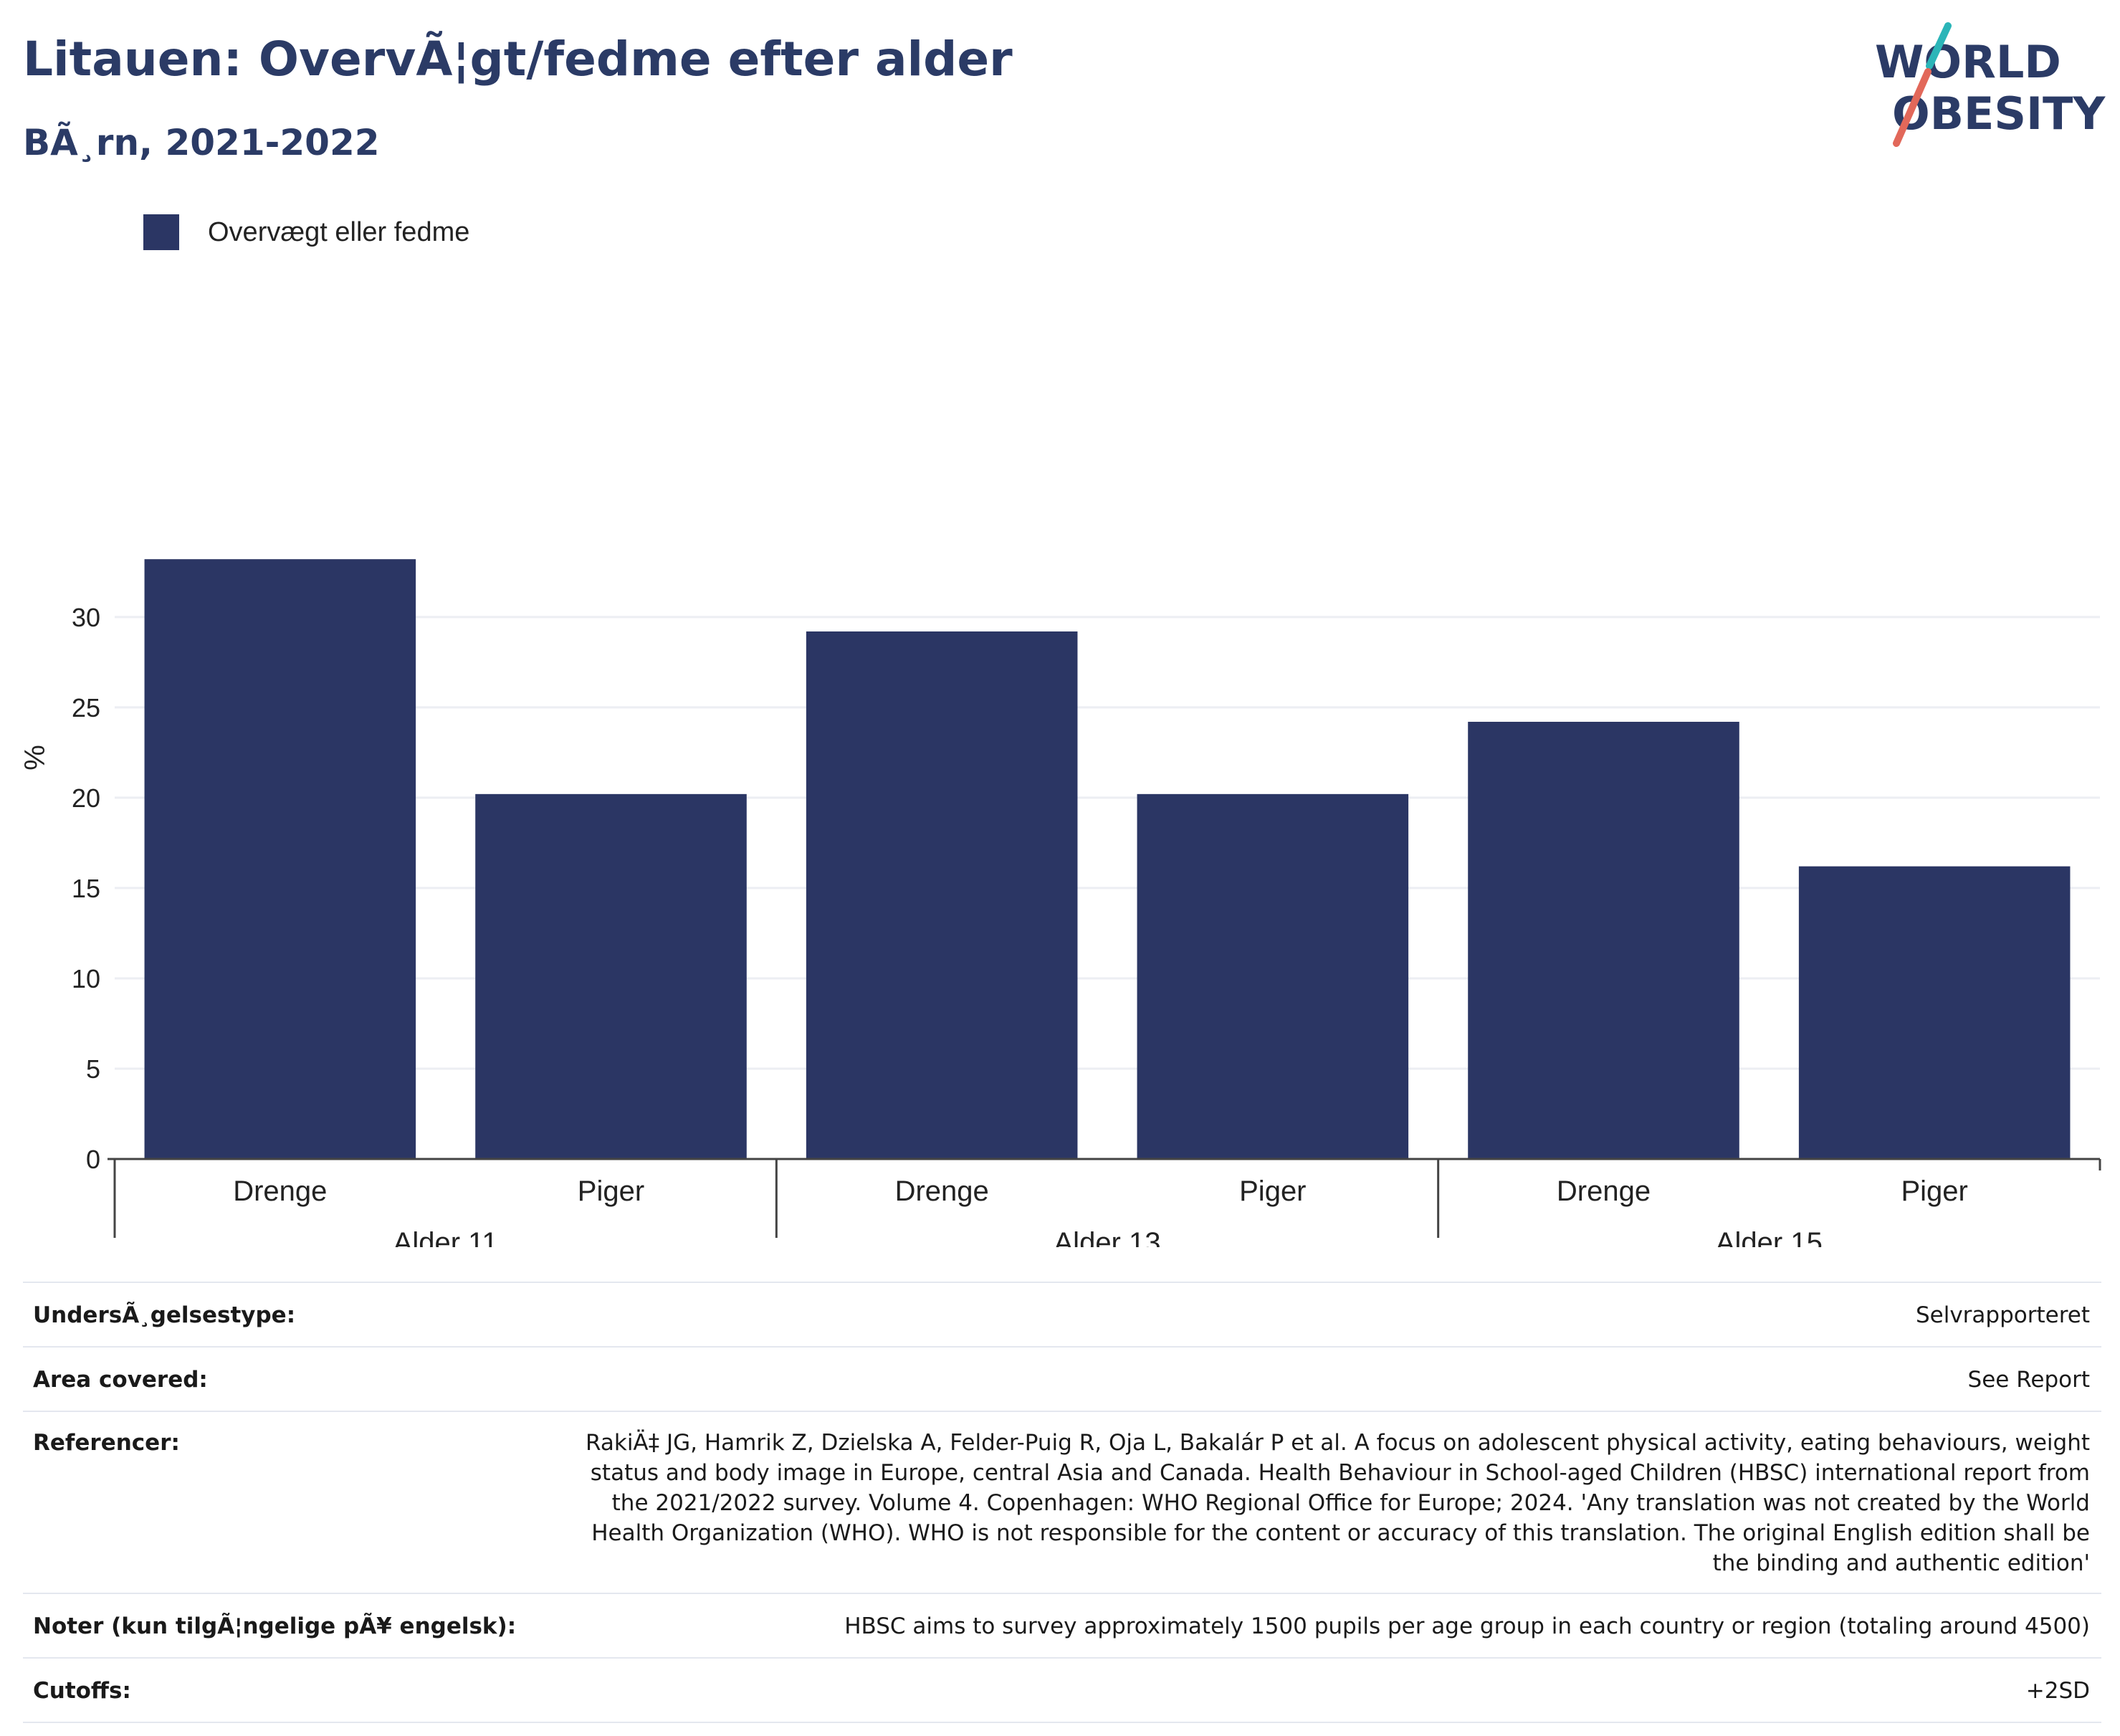 The image size is (2120, 1736). What do you see at coordinates (86, 979) in the screenshot?
I see `y-tick-label: 10` at bounding box center [86, 979].